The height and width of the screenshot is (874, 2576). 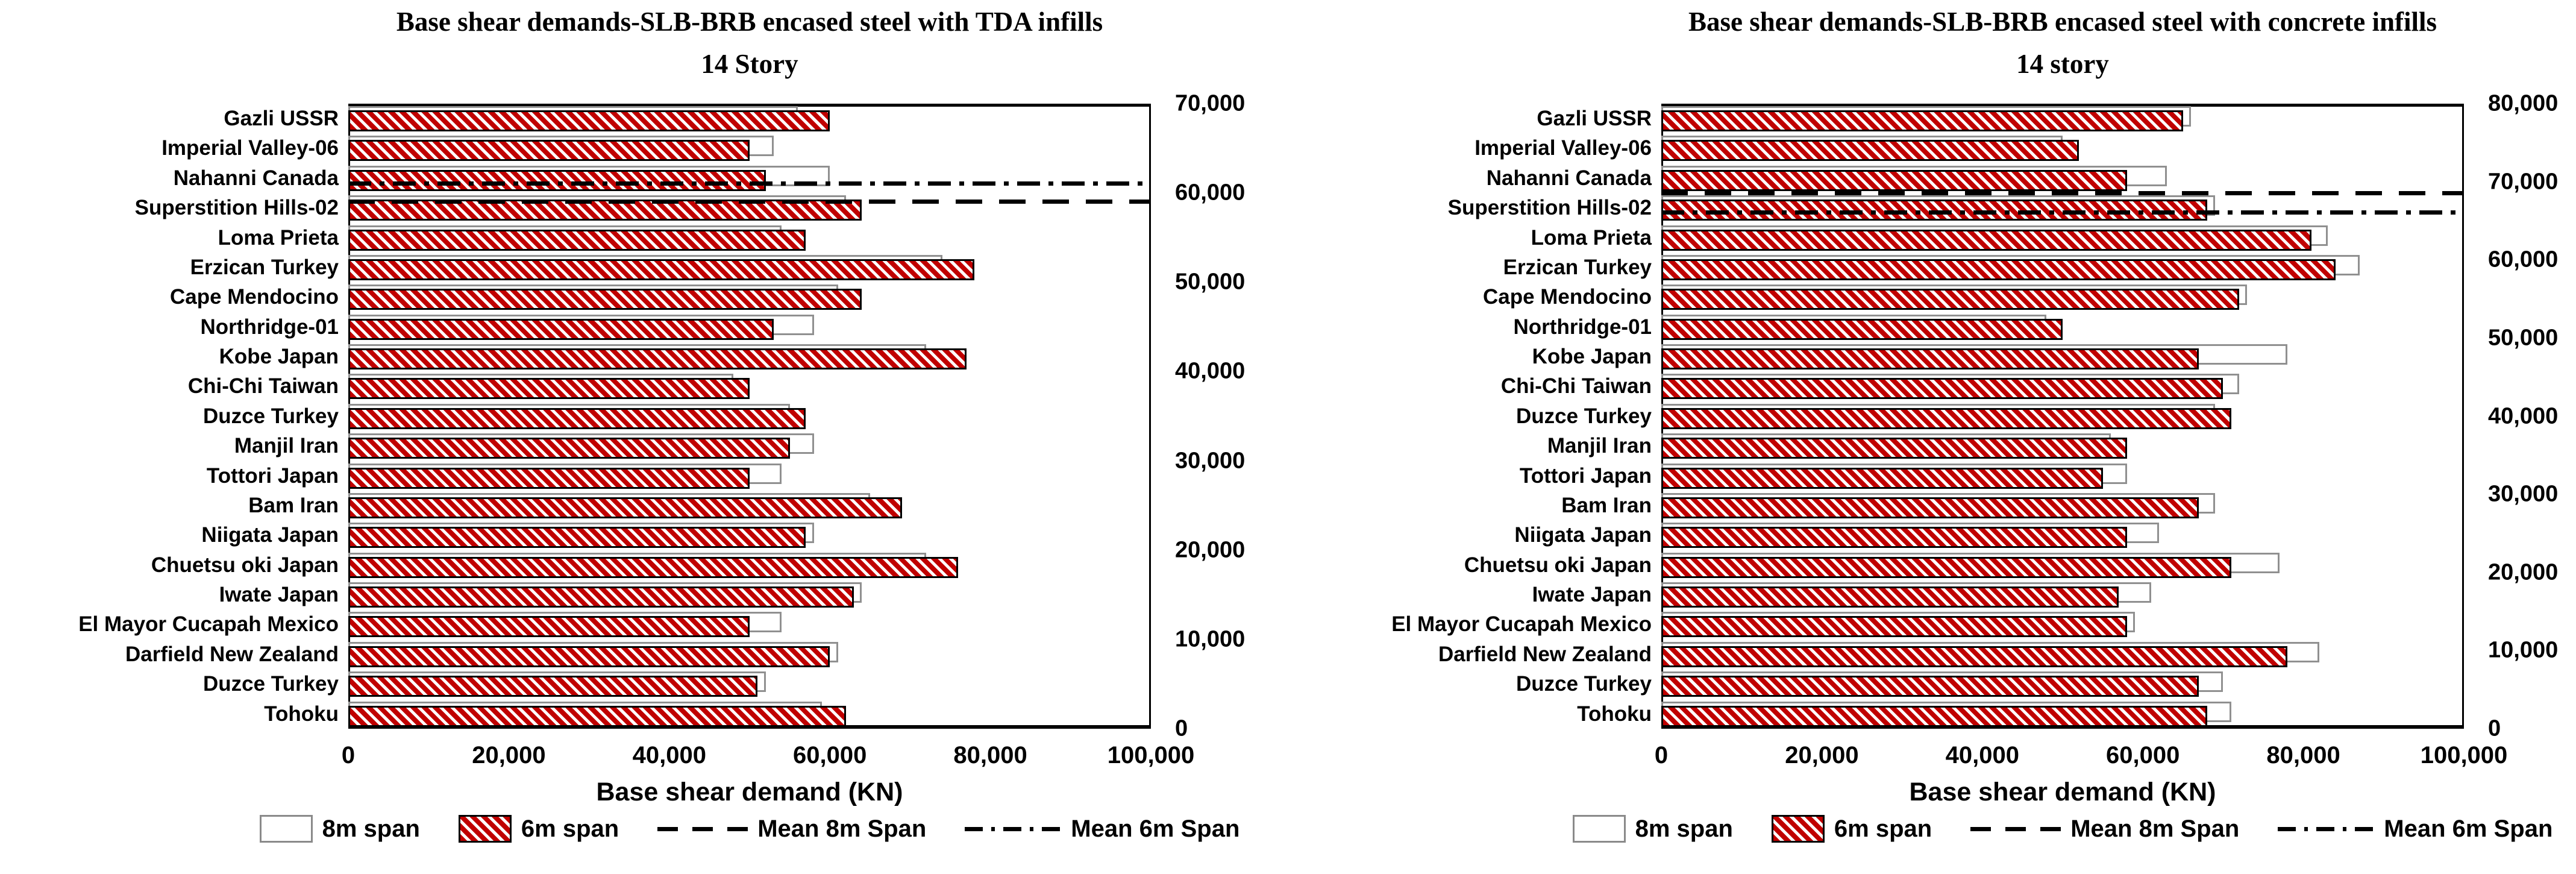 I want to click on x-axis-tick-label: 40,000, so click(x=1982, y=755).